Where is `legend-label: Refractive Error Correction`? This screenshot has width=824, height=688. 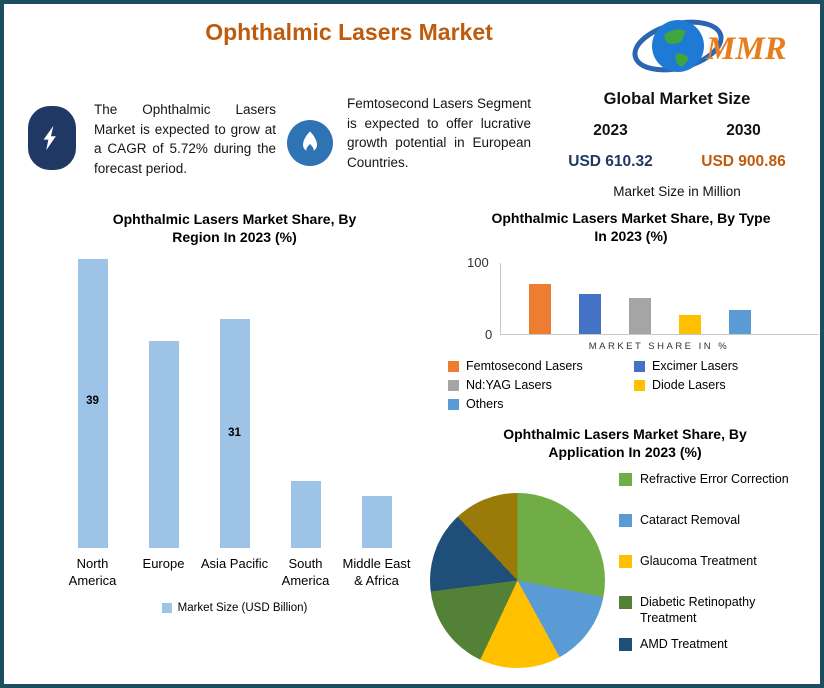 legend-label: Refractive Error Correction is located at coordinates (714, 479).